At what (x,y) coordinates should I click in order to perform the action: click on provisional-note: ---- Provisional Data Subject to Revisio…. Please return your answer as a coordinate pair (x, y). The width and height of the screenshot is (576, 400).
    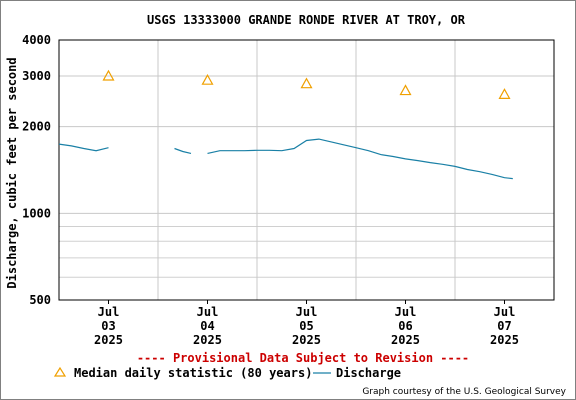
    Looking at the image, I should click on (303, 358).